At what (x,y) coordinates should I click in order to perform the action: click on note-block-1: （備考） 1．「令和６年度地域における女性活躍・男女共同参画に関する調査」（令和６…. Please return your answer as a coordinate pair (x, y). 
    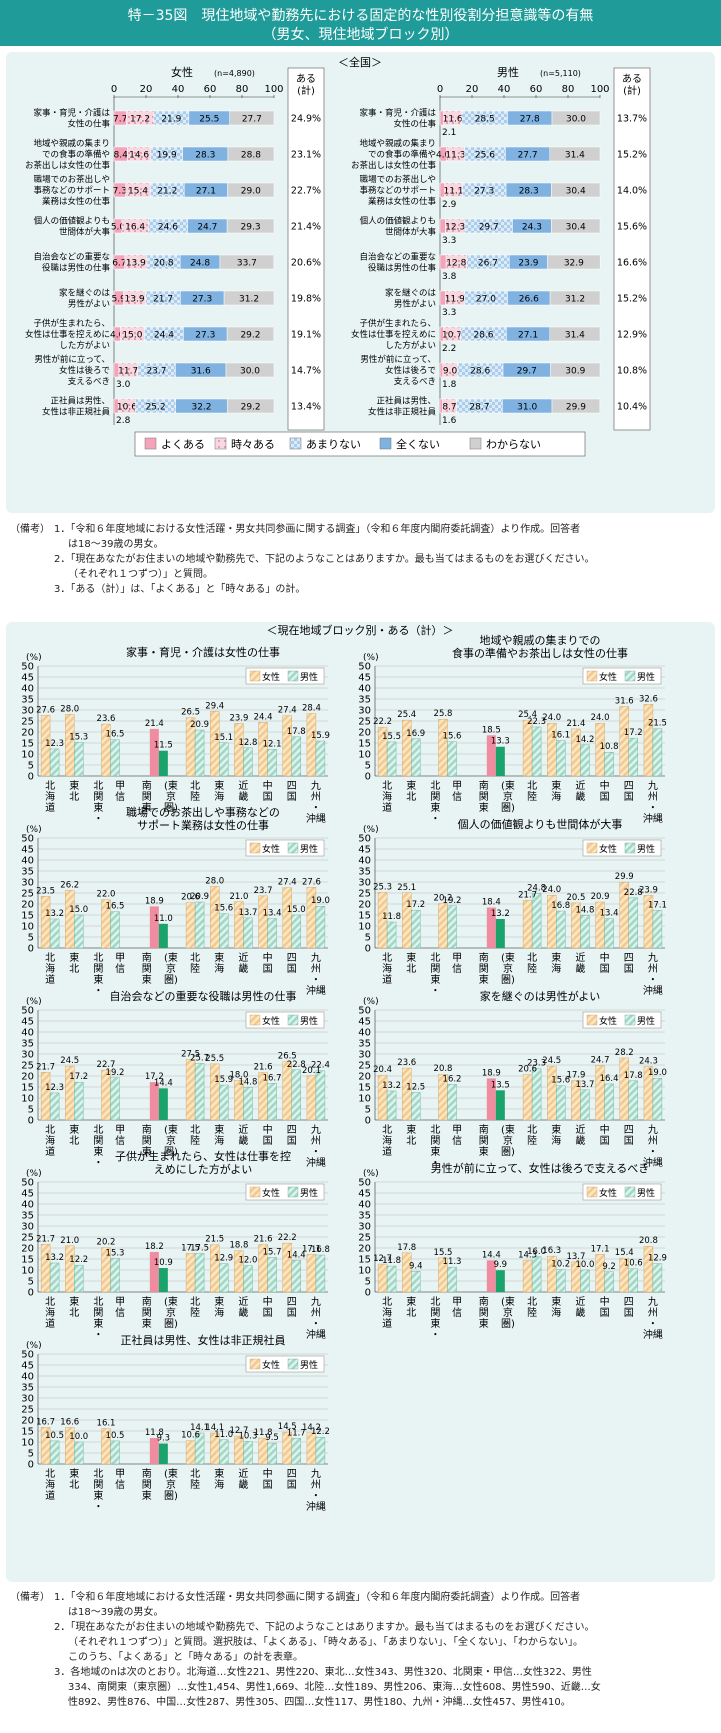
    Looking at the image, I should click on (362, 569).